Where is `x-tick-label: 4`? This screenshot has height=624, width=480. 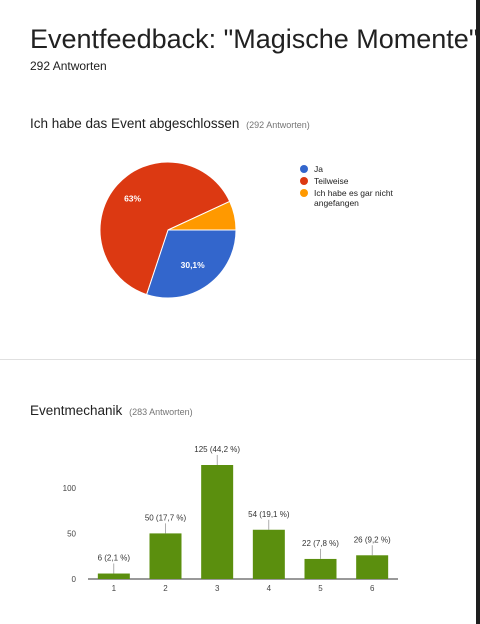
x-tick-label: 4 is located at coordinates (269, 588).